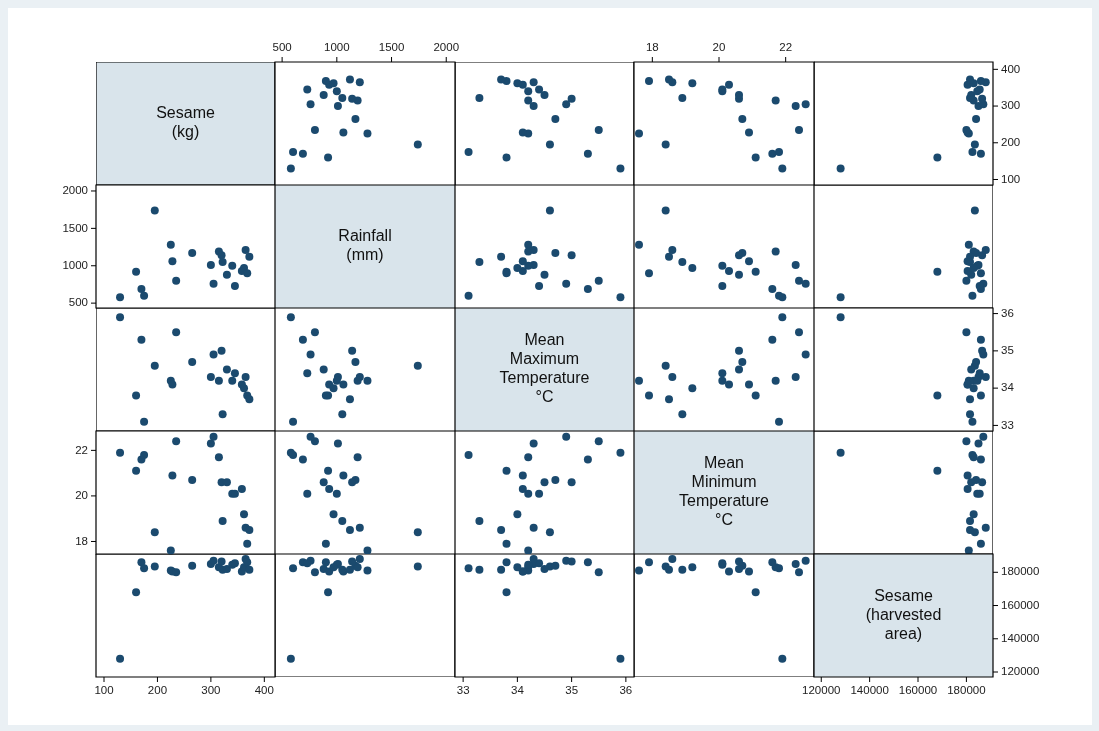 The height and width of the screenshot is (731, 1099). What do you see at coordinates (626, 689) in the screenshot?
I see `x-tick-label: 36` at bounding box center [626, 689].